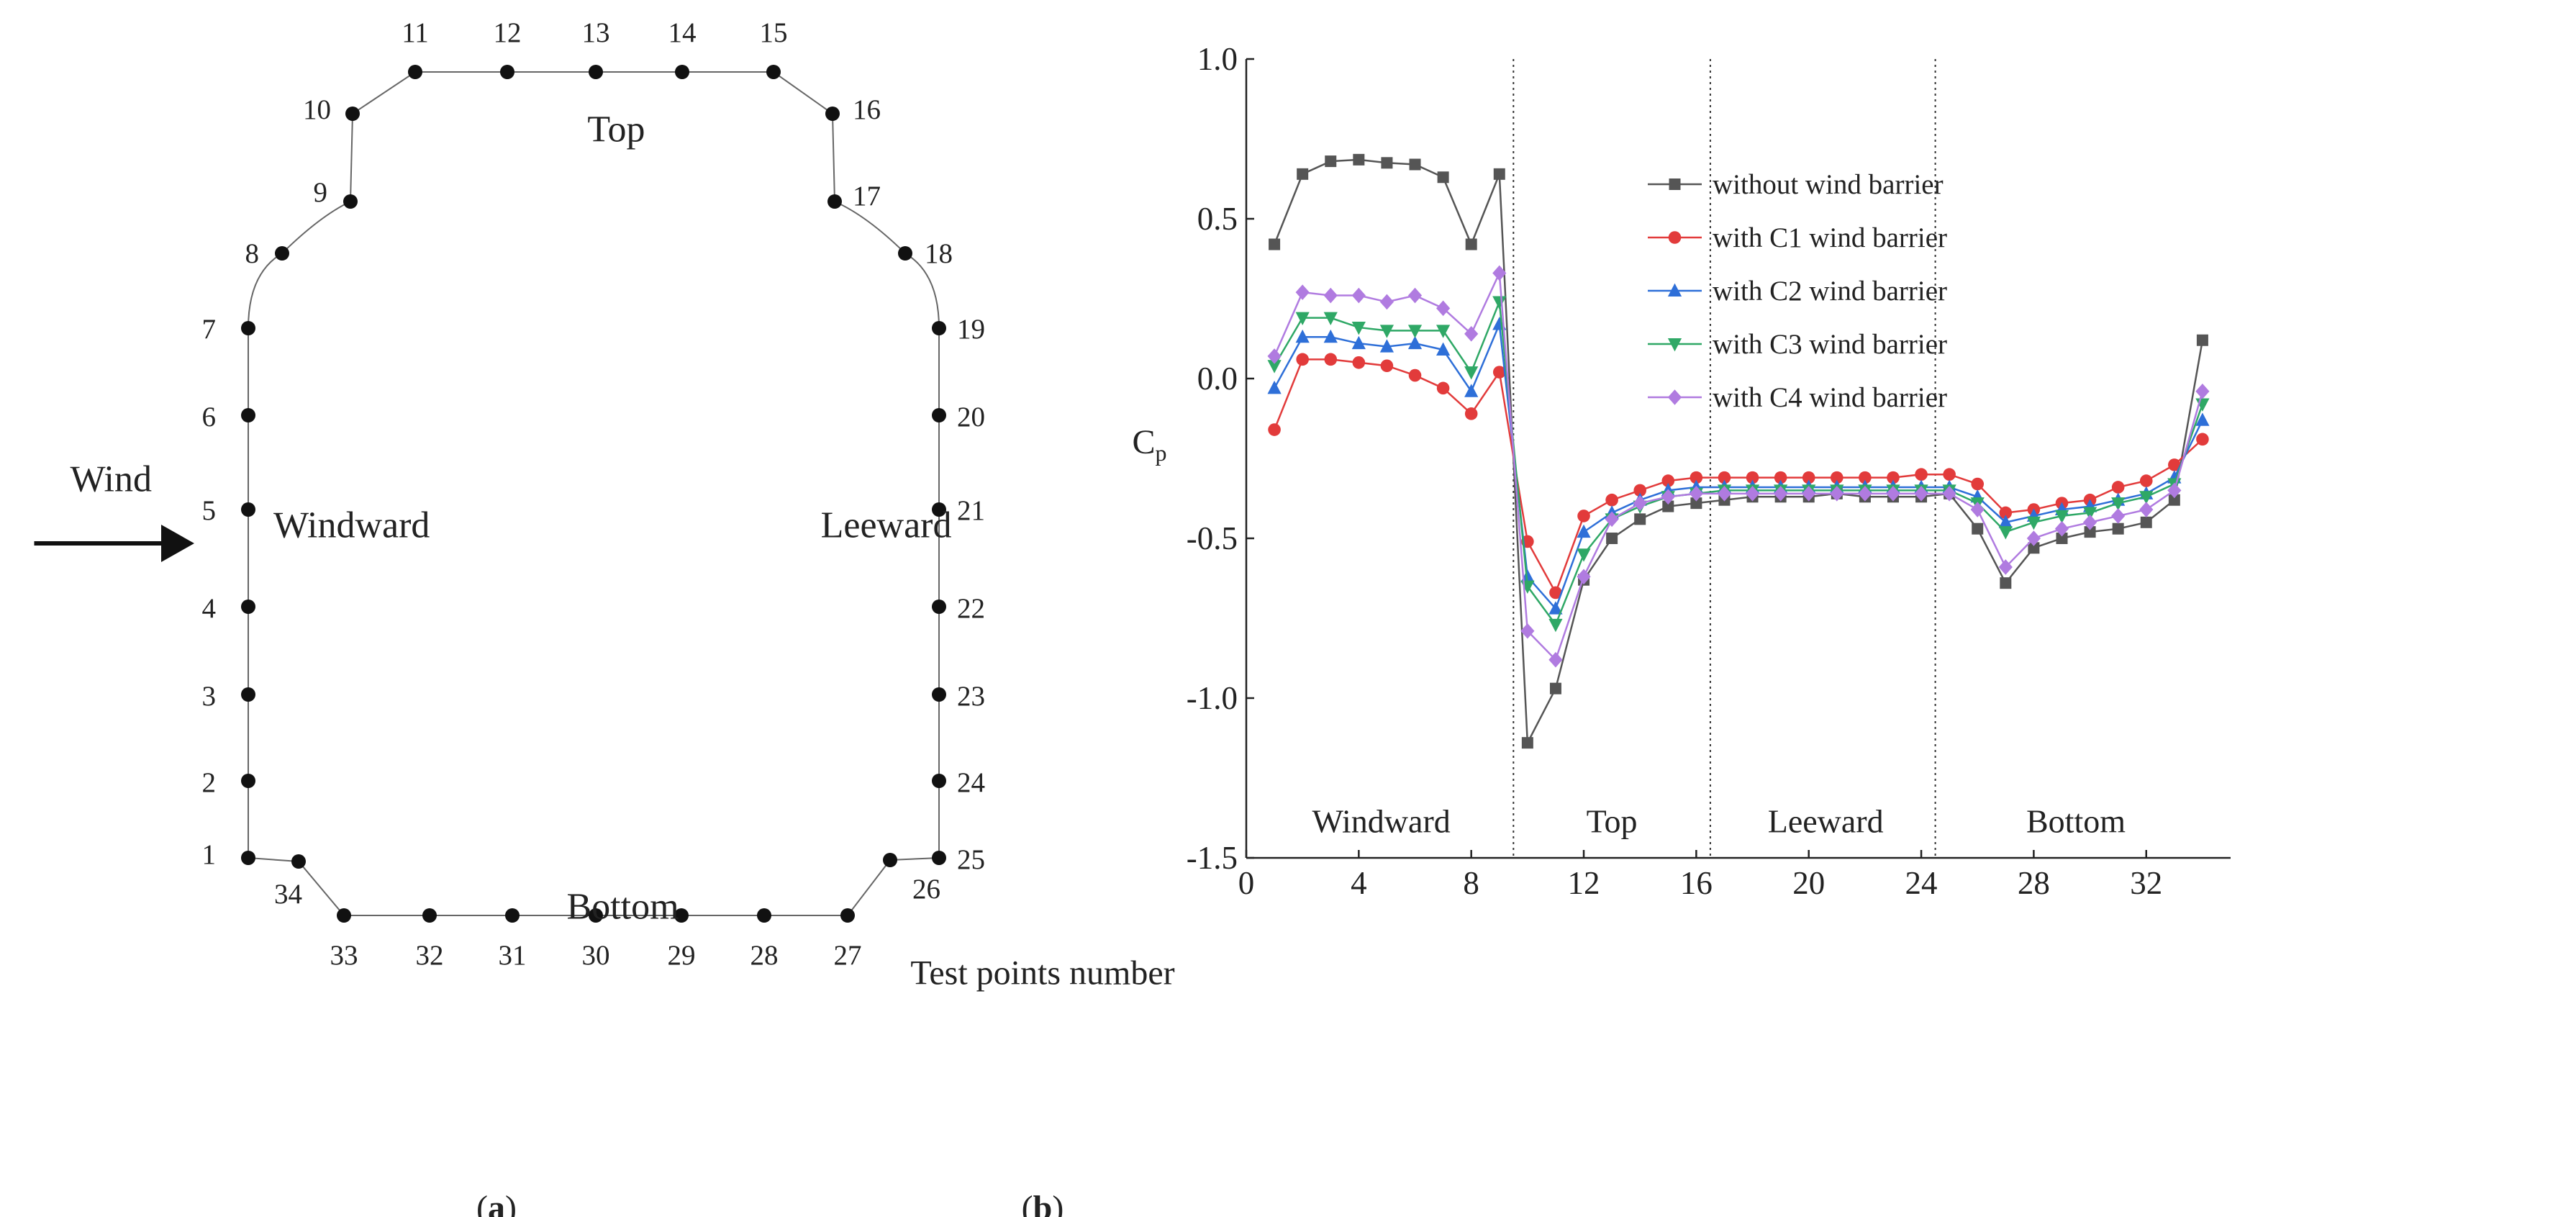 The width and height of the screenshot is (2576, 1217). I want to click on x-tick-label: 4, so click(1359, 883).